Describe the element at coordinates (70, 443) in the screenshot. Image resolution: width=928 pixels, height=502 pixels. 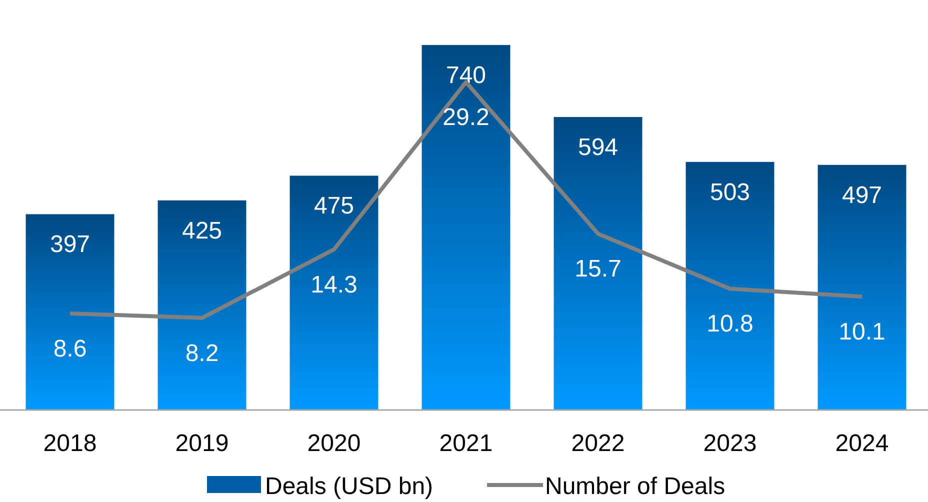
I see `x-tick-label: 2018` at that location.